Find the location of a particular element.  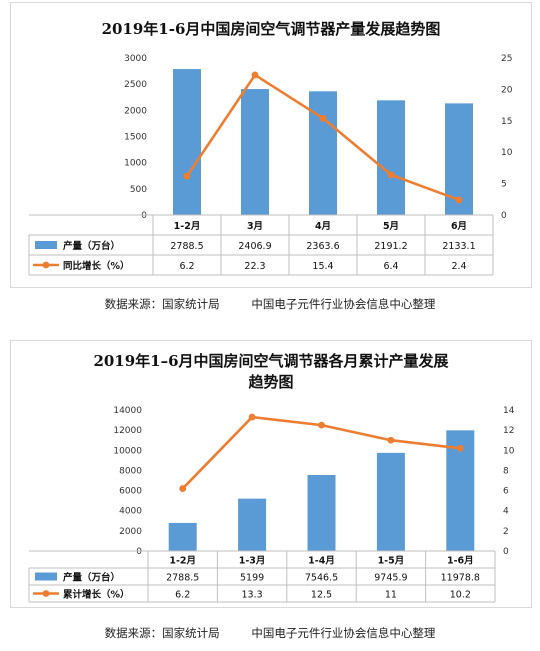

bar-value-label: 2133.1 is located at coordinates (458, 246).